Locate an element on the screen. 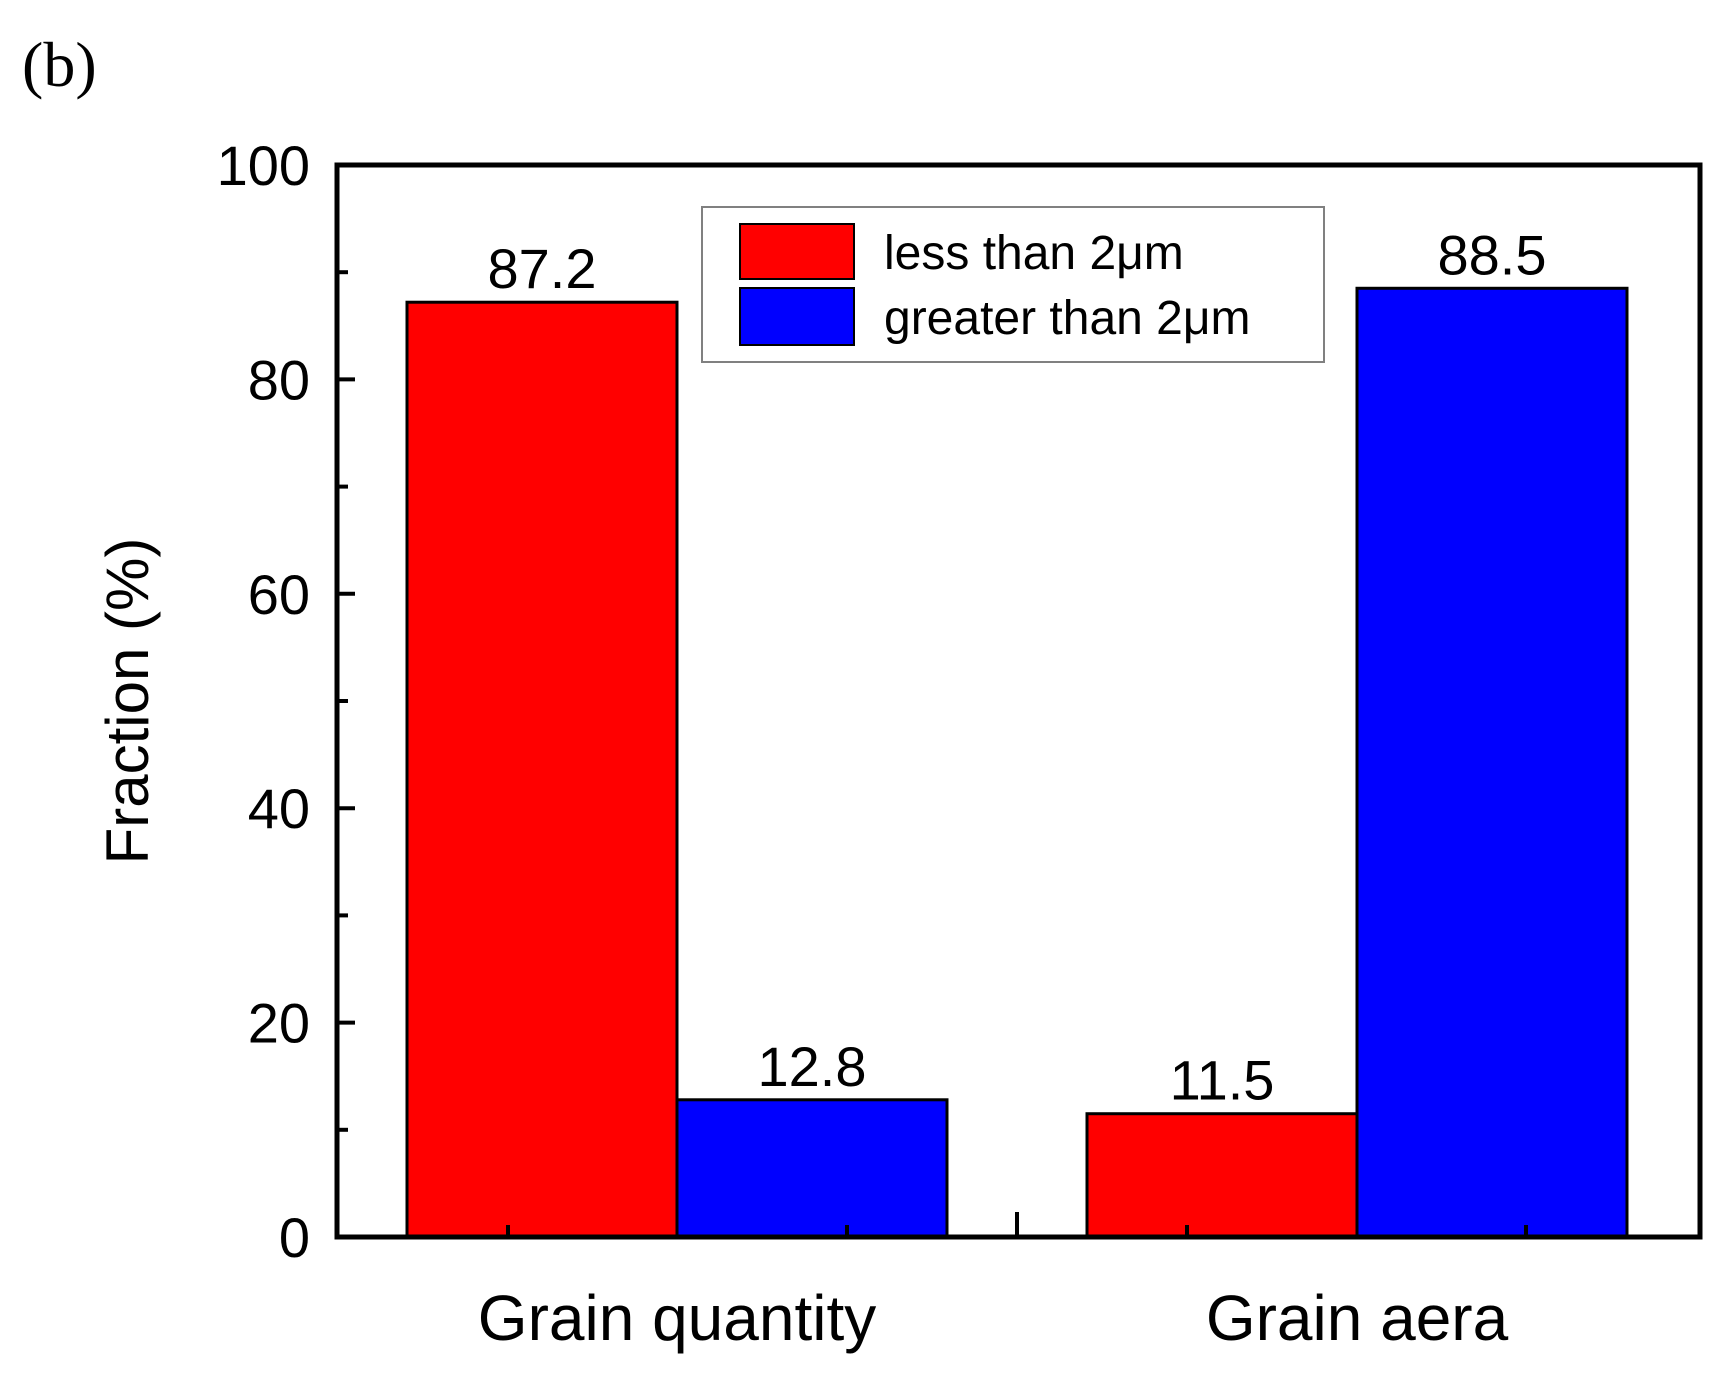 The image size is (1724, 1375). y-tick-label-100: 100 is located at coordinates (263, 165).